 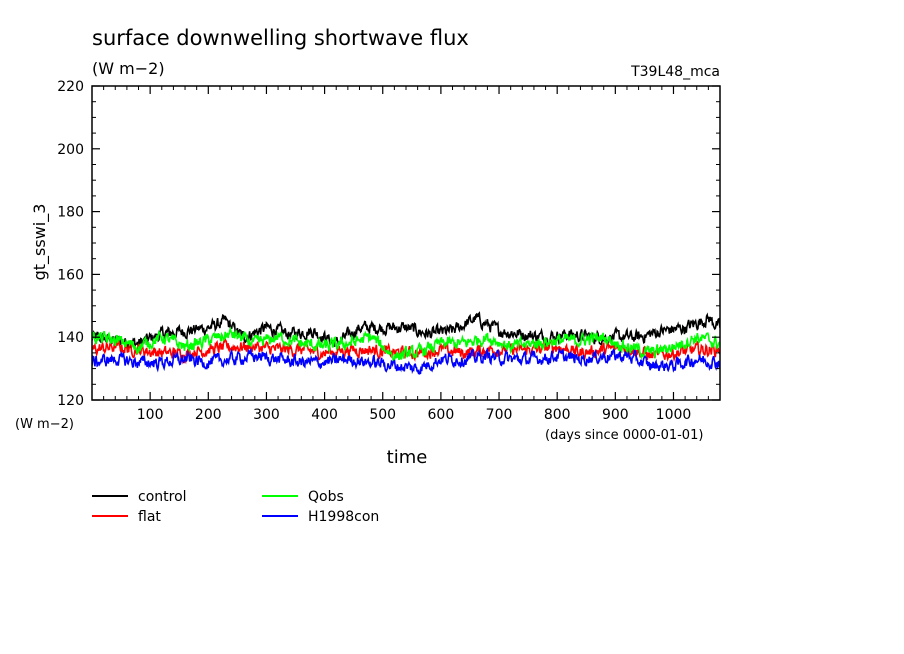 I want to click on legend: control flat Qobs H1998con, so click(x=235, y=507).